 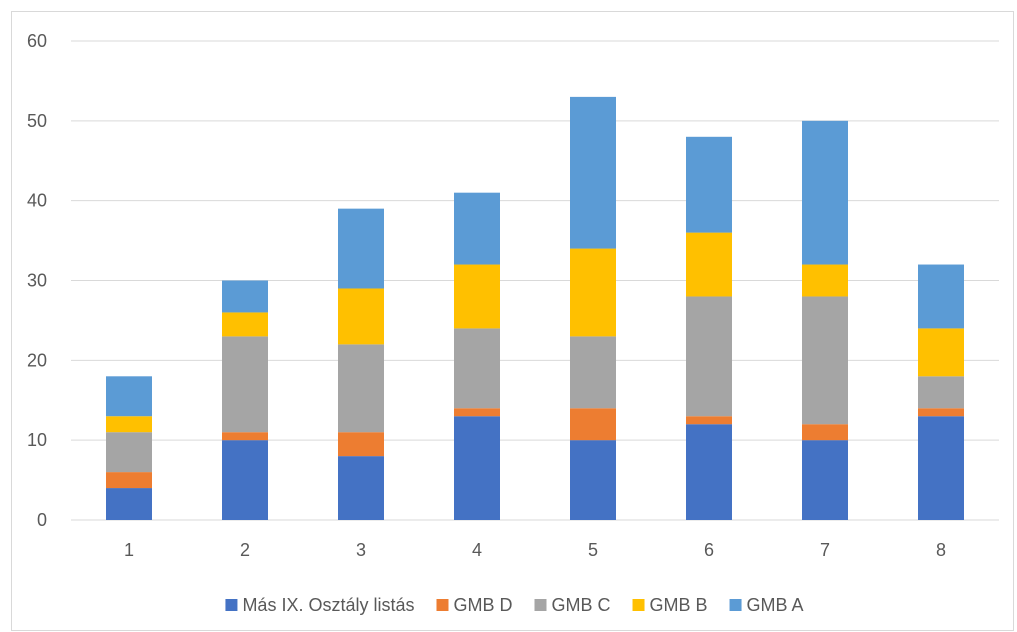 What do you see at coordinates (328, 605) in the screenshot?
I see `legend-label: Más IX. Osztály listás` at bounding box center [328, 605].